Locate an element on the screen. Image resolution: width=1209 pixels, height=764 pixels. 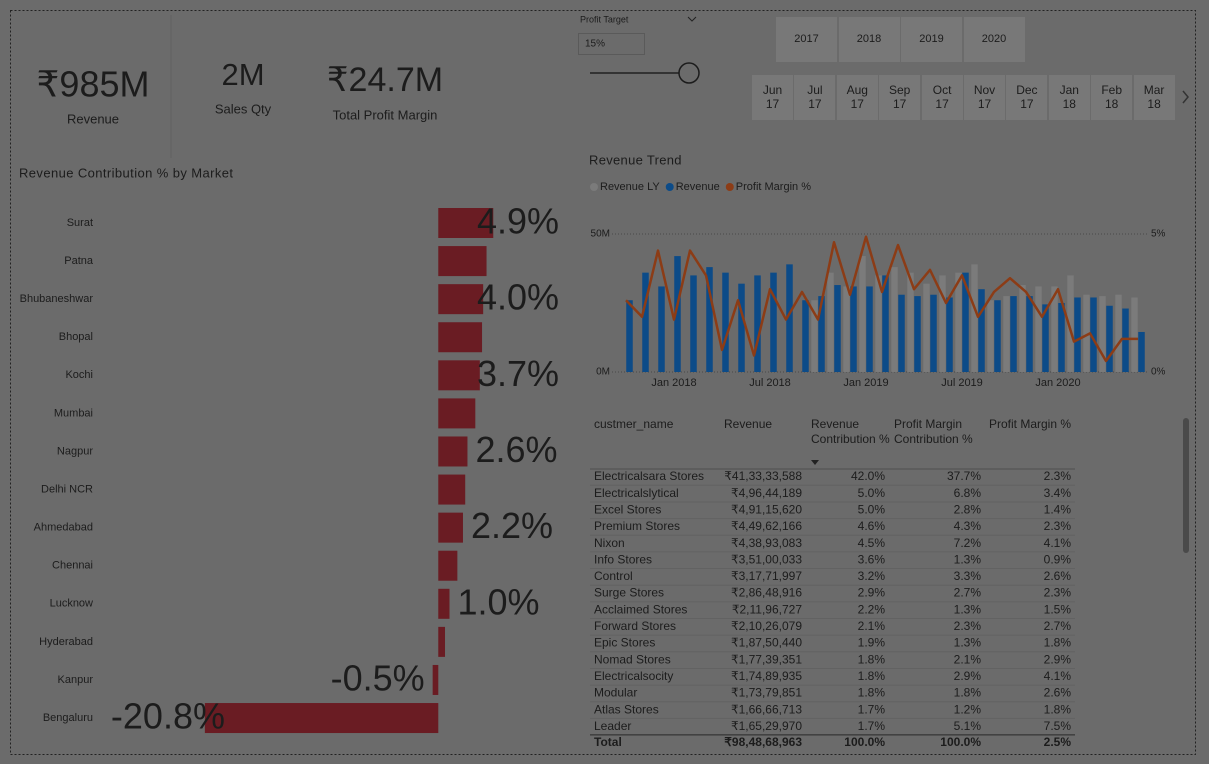
table-cell: 1.2% is located at coordinates (968, 709).